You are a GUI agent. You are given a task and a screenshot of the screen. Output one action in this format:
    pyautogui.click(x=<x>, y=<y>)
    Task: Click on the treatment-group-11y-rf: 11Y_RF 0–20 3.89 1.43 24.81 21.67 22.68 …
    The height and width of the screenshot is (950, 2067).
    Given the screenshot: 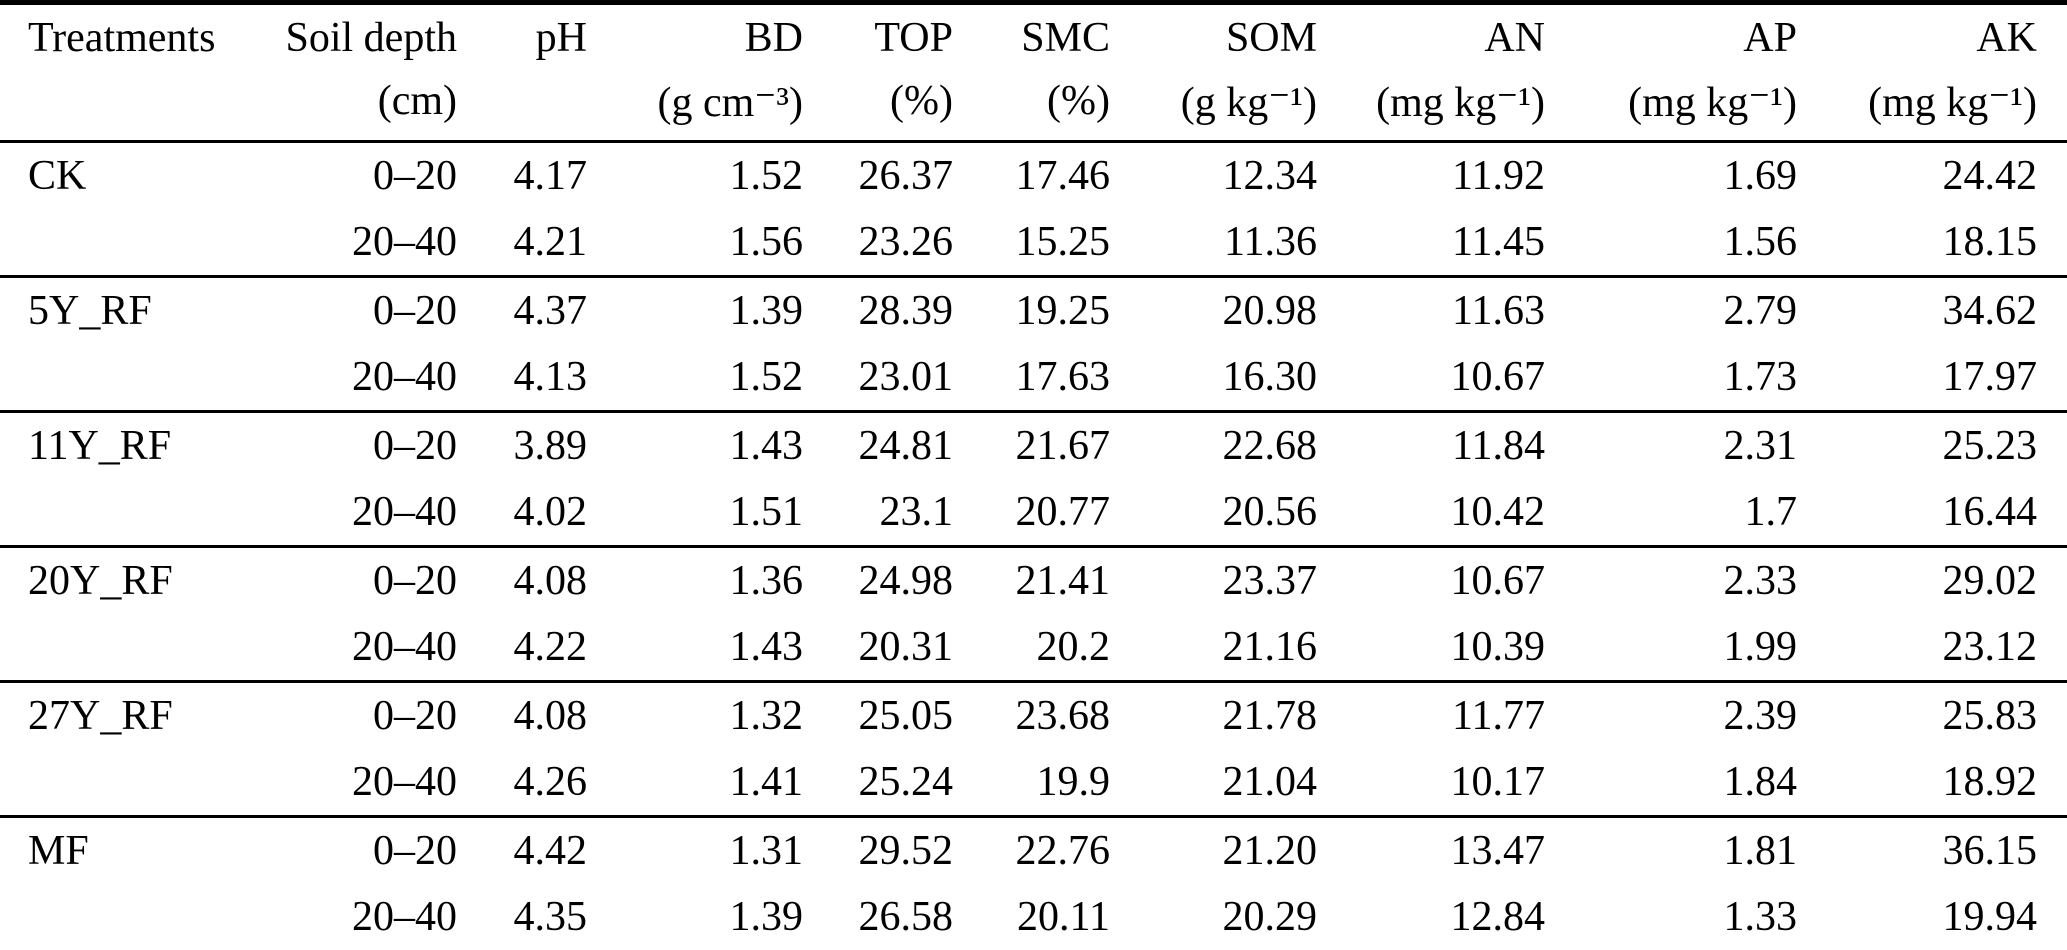 What is the action you would take?
    pyautogui.click(x=1033, y=479)
    